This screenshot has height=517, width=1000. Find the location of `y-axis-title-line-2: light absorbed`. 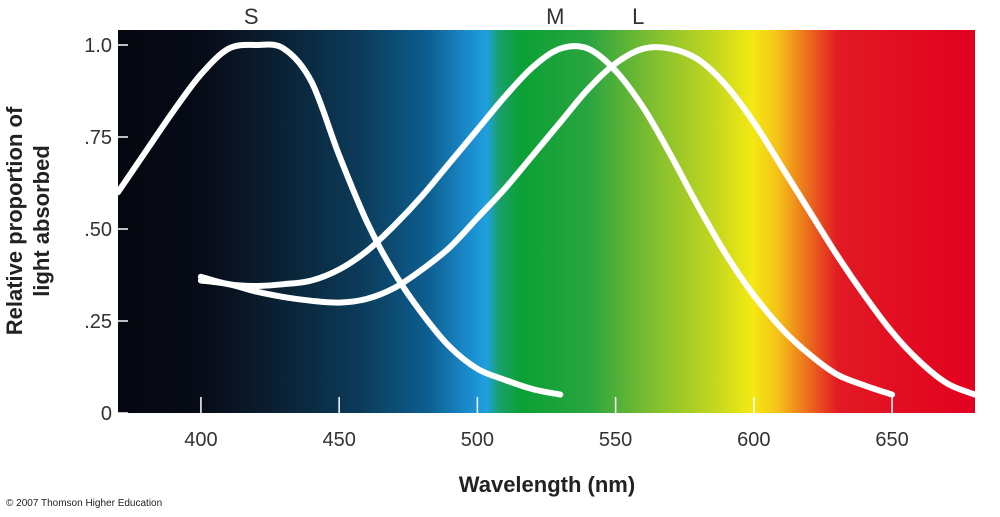

y-axis-title-line-2: light absorbed is located at coordinates (41, 221).